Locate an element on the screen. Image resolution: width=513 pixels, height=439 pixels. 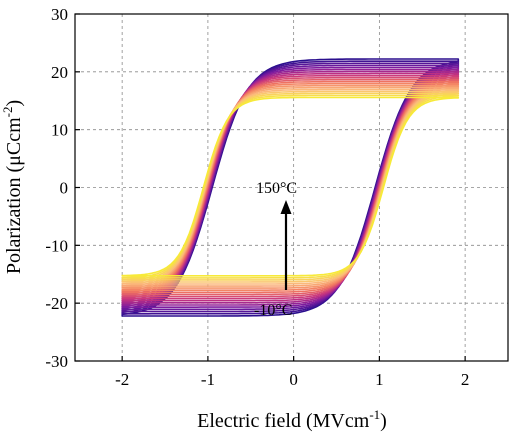
x-tick-label: -1 is located at coordinates (208, 379).